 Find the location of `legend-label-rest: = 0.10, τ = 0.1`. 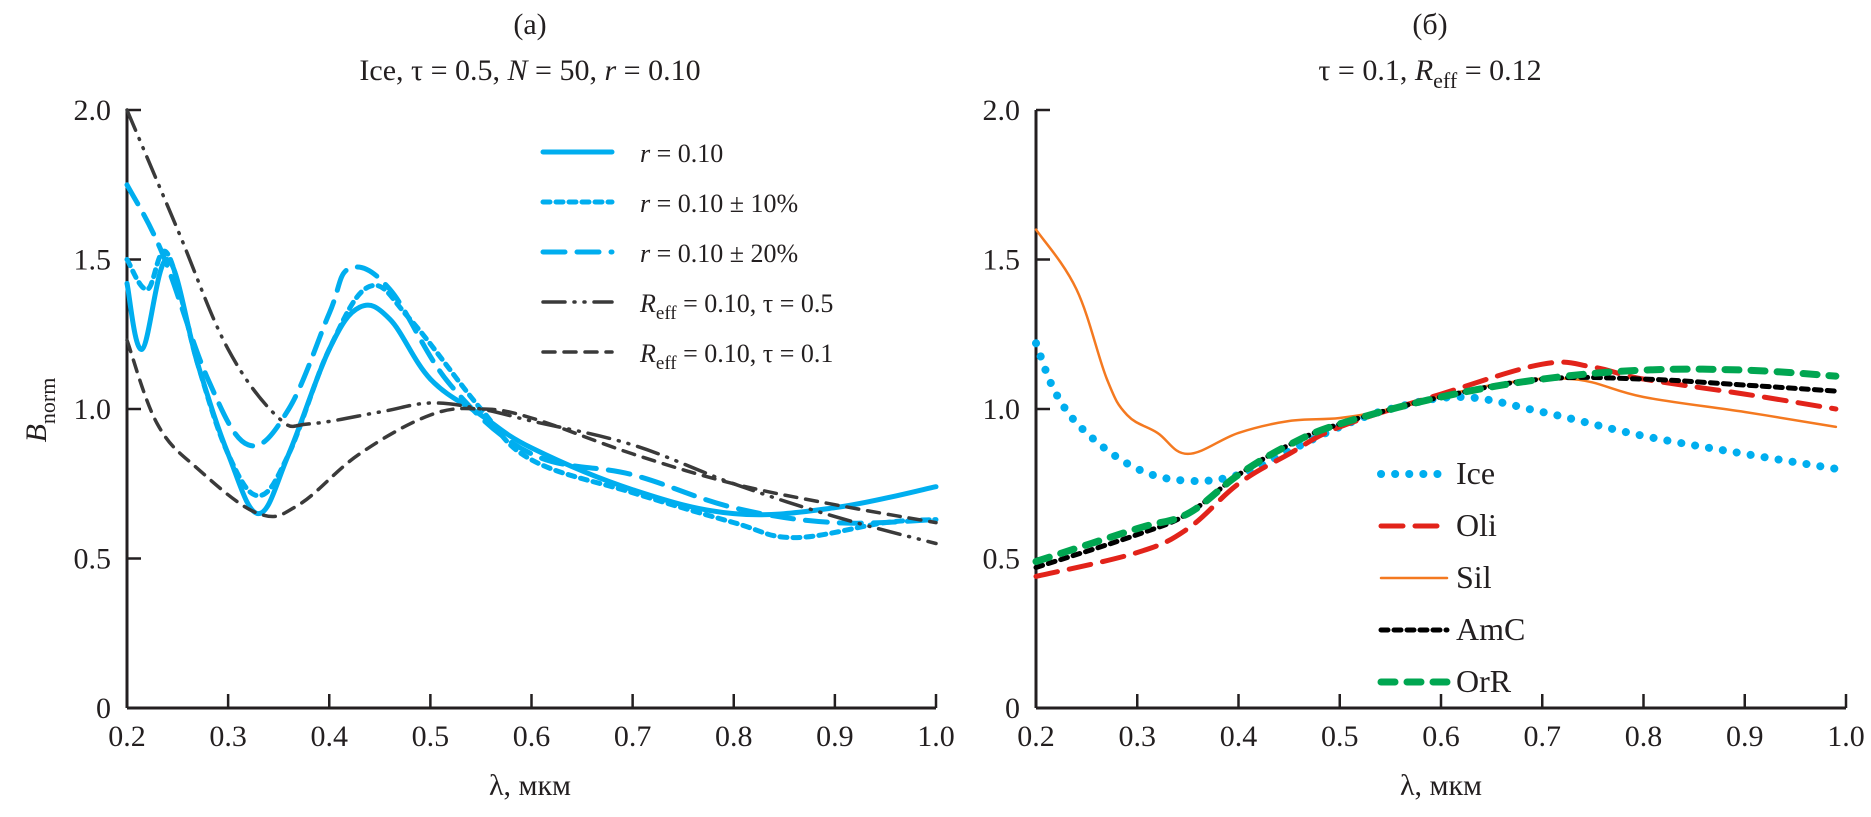

legend-label-rest: = 0.10, τ = 0.1 is located at coordinates (755, 353).